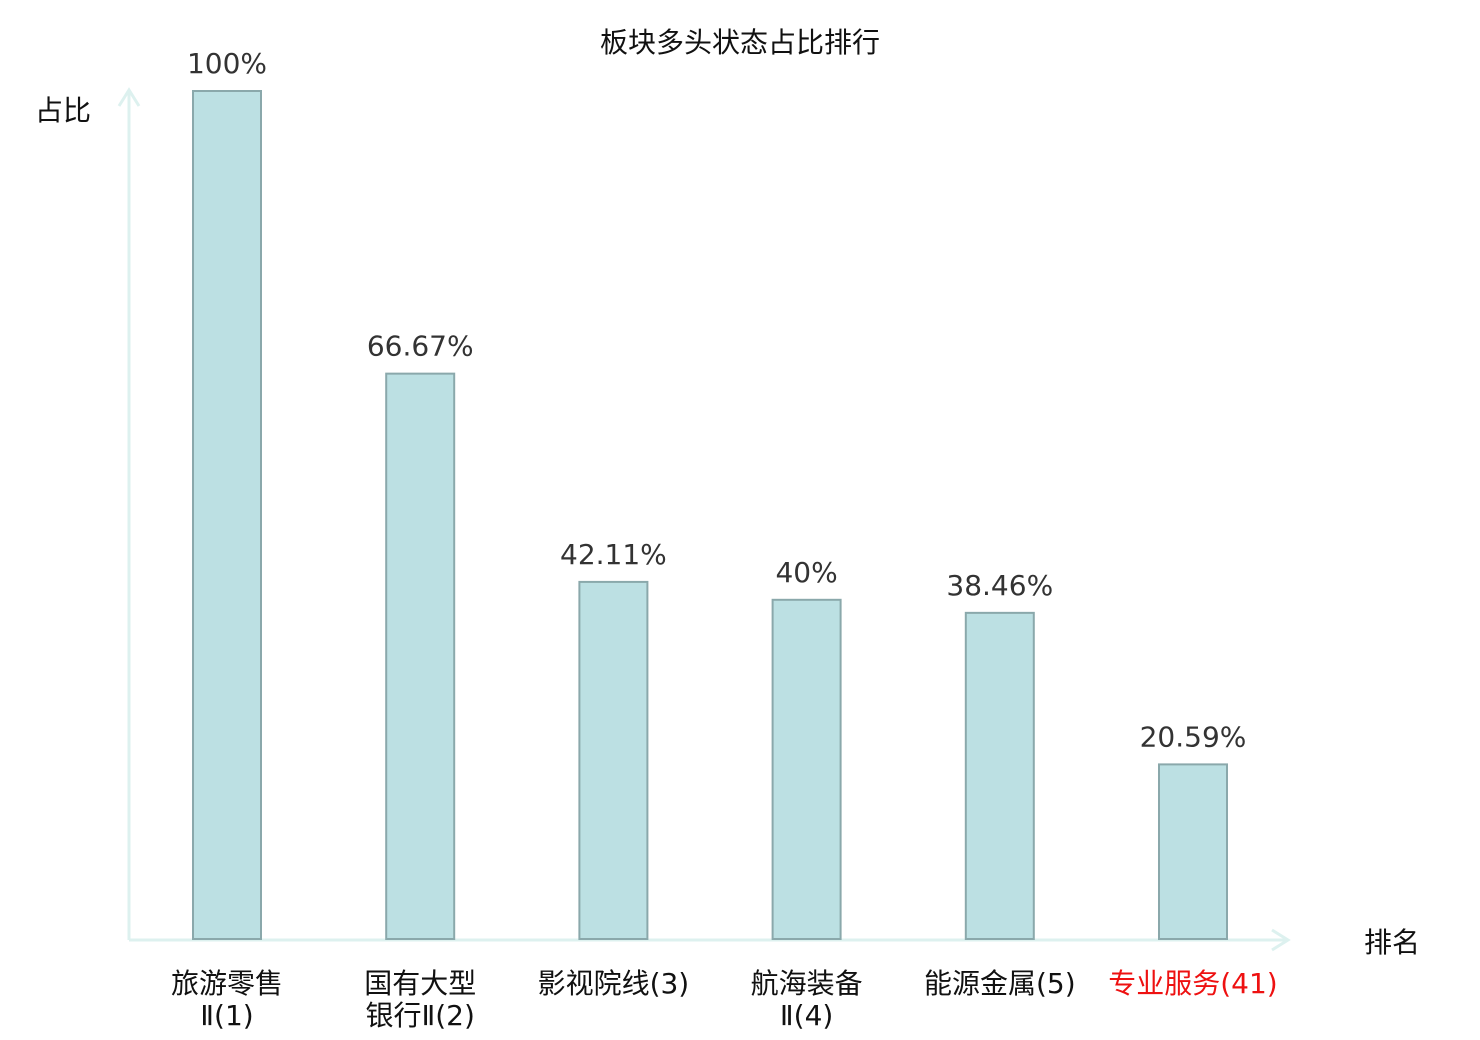  Describe the element at coordinates (419, 1015) in the screenshot. I see `x-tick-label: 银行Ⅱ(2)` at that location.